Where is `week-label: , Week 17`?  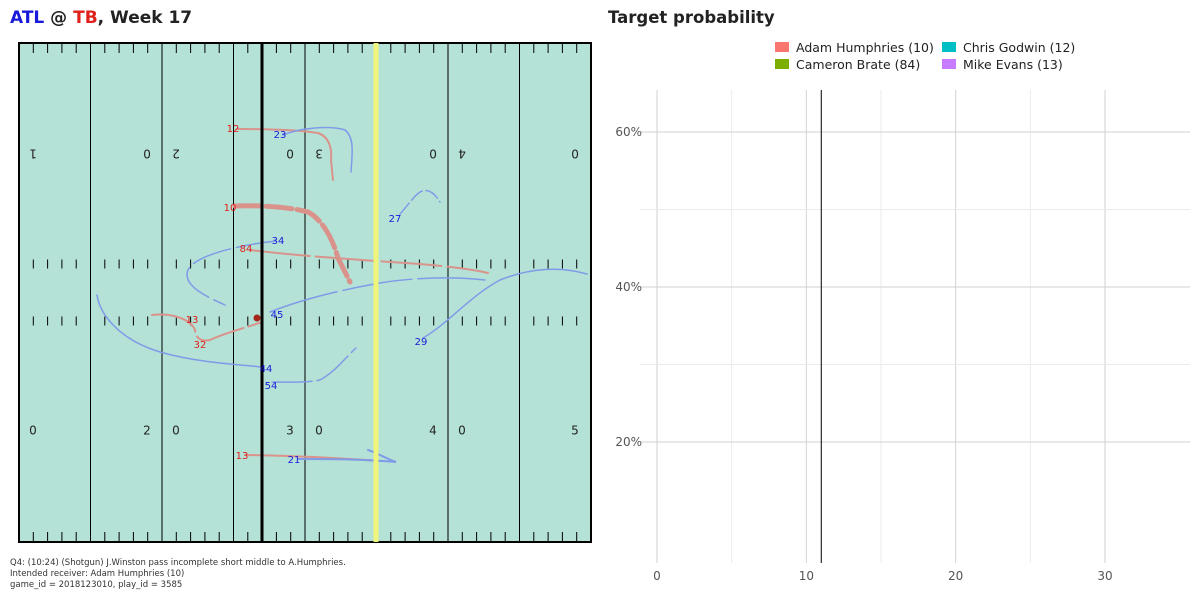
week-label: , Week 17 is located at coordinates (145, 18).